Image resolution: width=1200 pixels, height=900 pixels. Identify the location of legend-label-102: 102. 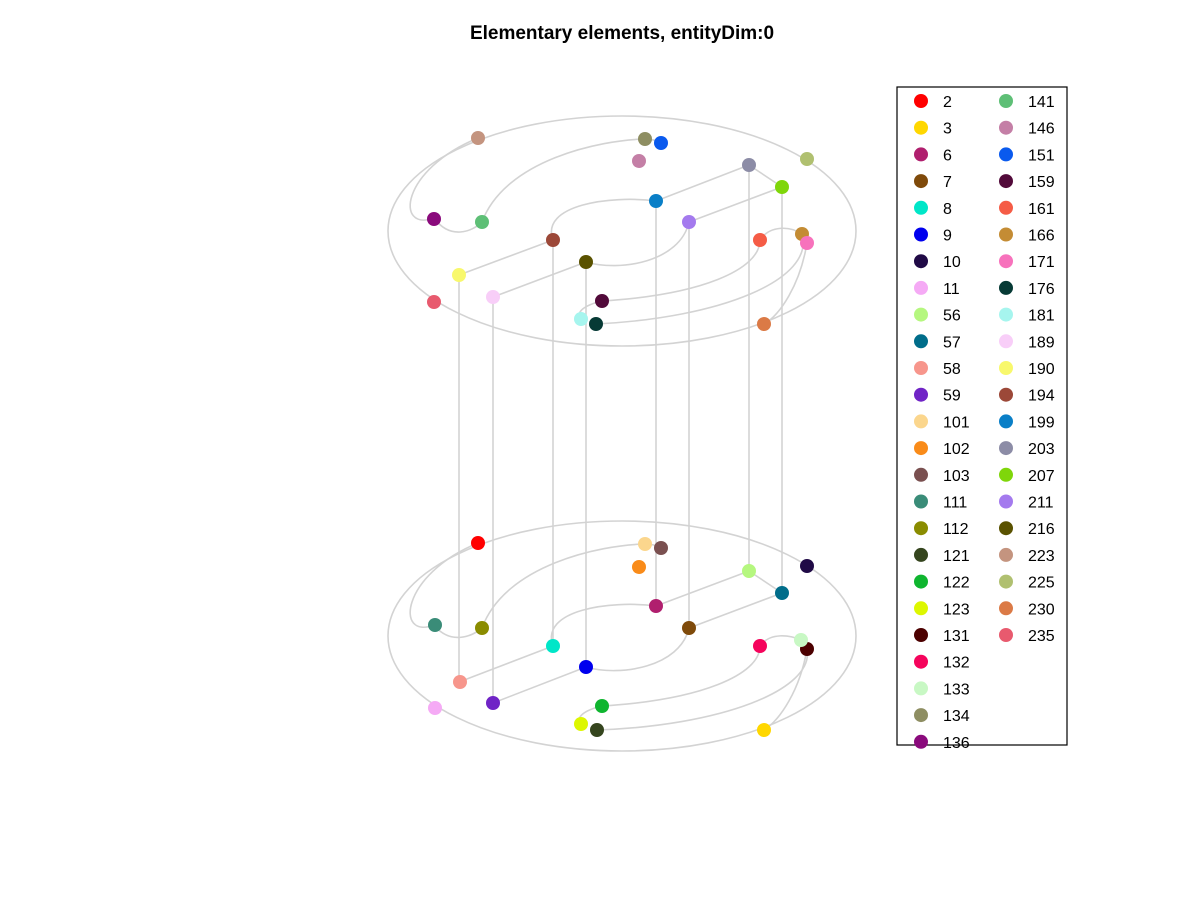
(956, 449).